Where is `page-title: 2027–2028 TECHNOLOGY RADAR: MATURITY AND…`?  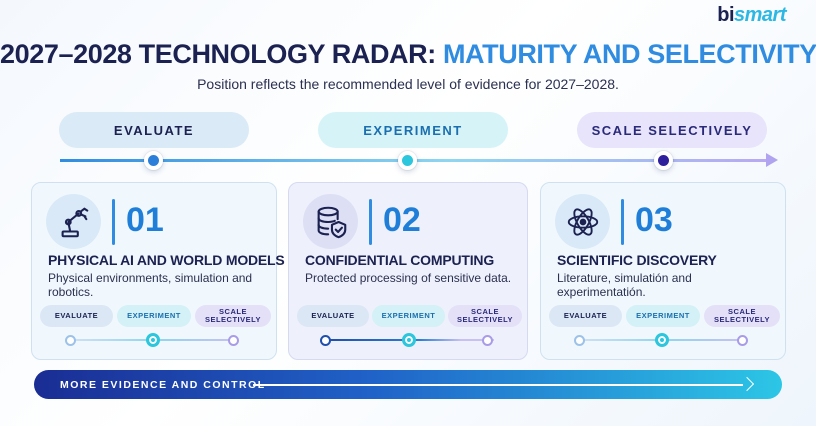
page-title: 2027–2028 TECHNOLOGY RADAR: MATURITY AND… is located at coordinates (408, 54).